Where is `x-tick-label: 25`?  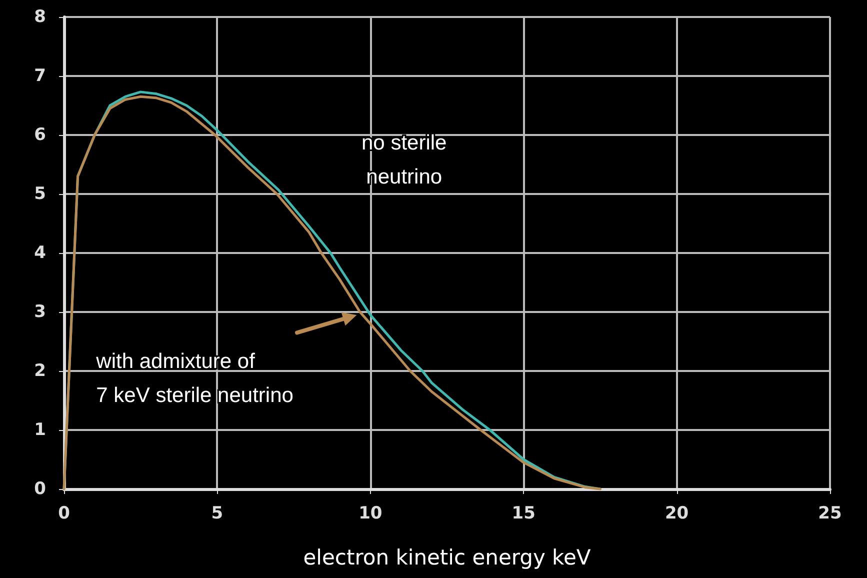
x-tick-label: 25 is located at coordinates (830, 514).